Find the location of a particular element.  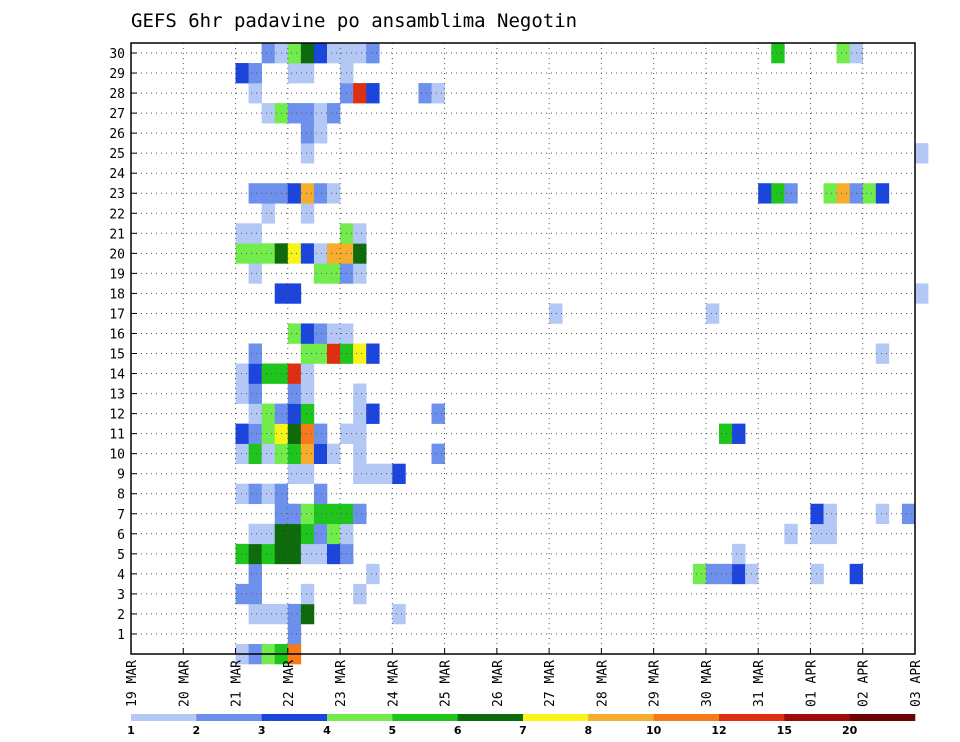

colorbar-label: 12 is located at coordinates (718, 730).